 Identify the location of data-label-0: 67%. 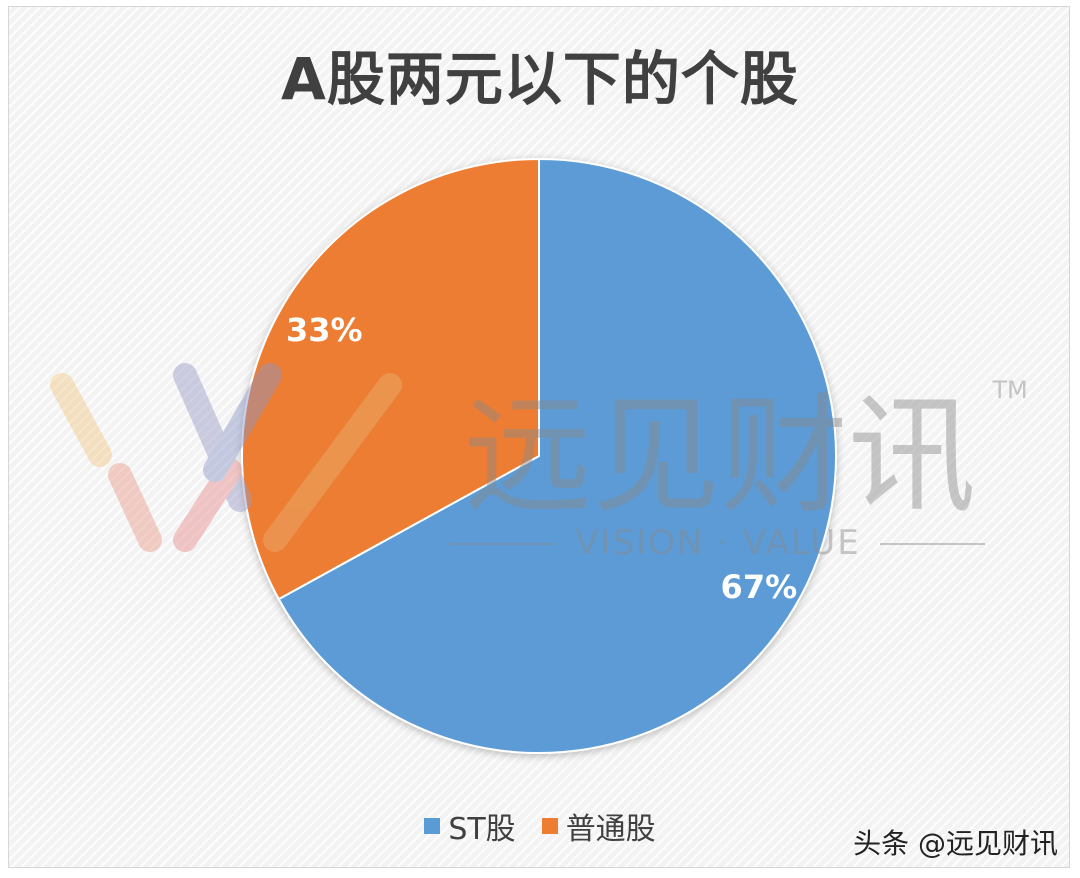
(759, 587).